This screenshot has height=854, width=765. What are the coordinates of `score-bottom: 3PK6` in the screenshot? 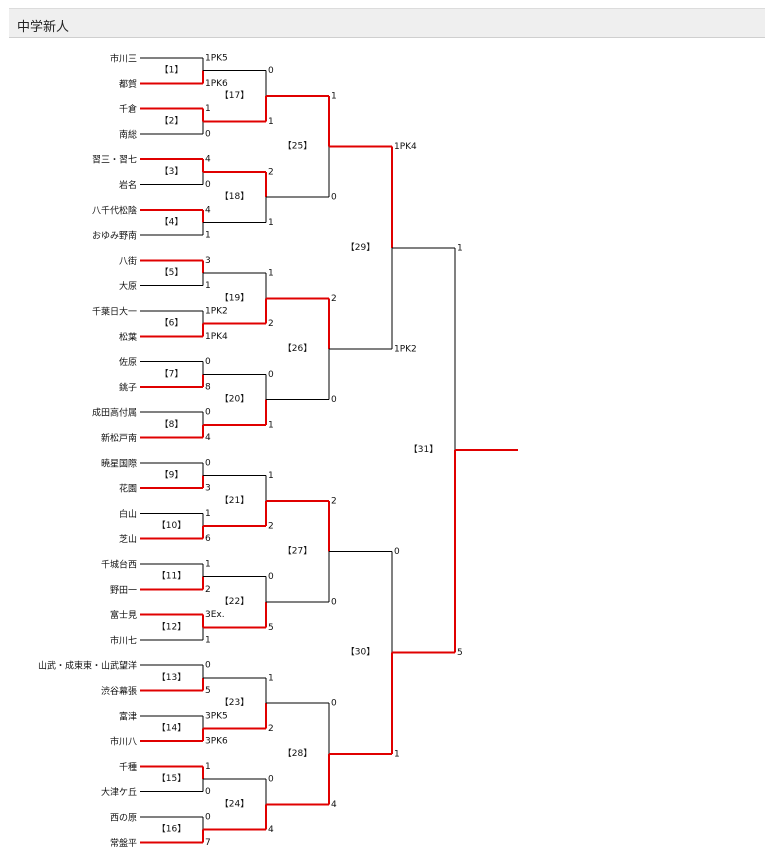 It's located at (216, 742).